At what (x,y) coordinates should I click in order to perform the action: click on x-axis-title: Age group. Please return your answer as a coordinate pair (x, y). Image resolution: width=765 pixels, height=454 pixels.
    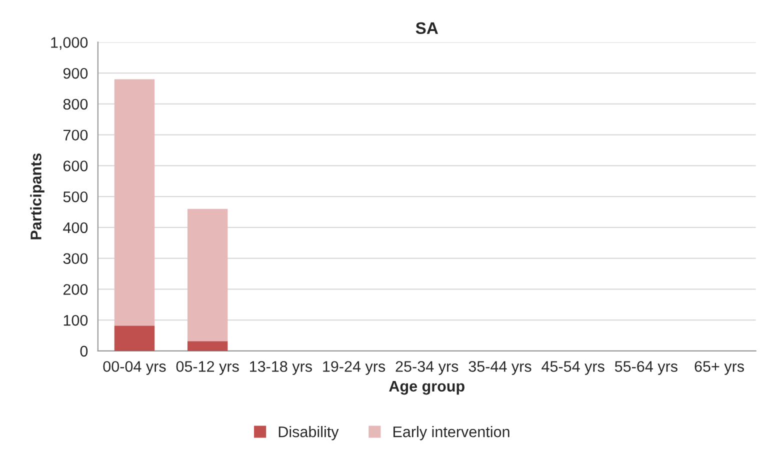
    Looking at the image, I should click on (426, 387).